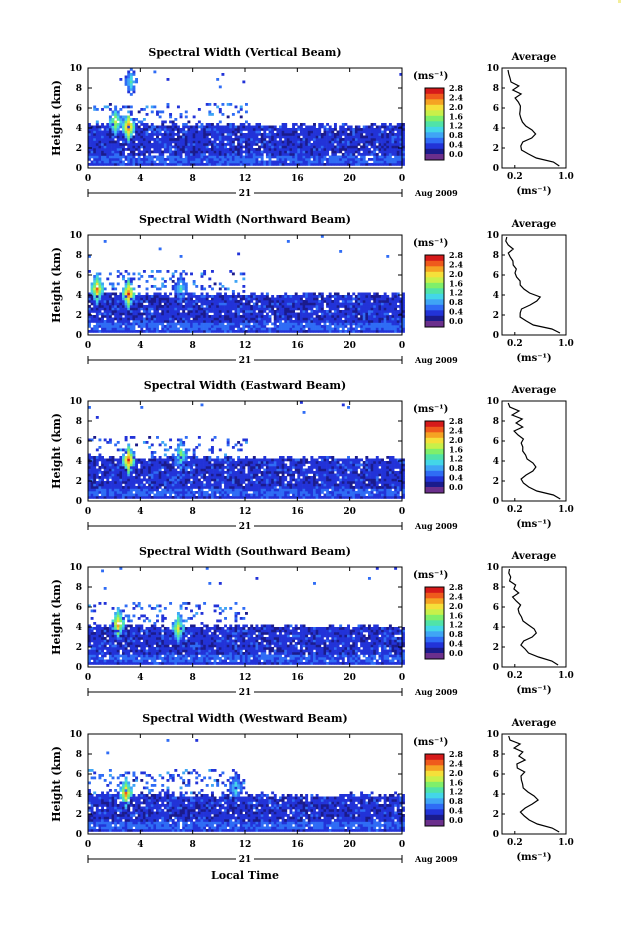 The width and height of the screenshot is (621, 929). Describe the element at coordinates (88, 179) in the screenshot. I see `x-tick-label: 0` at that location.